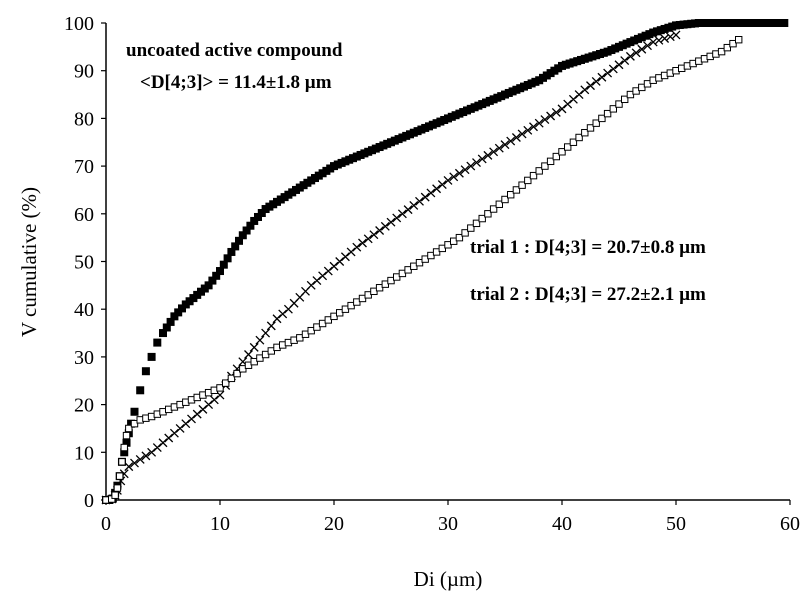 This screenshot has width=803, height=592. What do you see at coordinates (89, 501) in the screenshot?
I see `y-tick-label: 0` at bounding box center [89, 501].